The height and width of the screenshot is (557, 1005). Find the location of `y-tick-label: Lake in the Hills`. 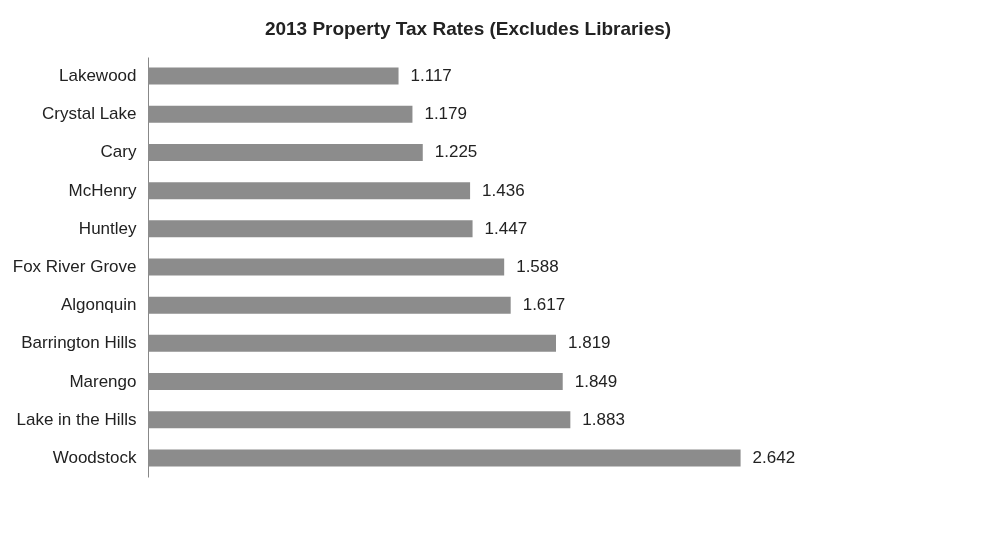

y-tick-label: Lake in the Hills is located at coordinates (76, 419).